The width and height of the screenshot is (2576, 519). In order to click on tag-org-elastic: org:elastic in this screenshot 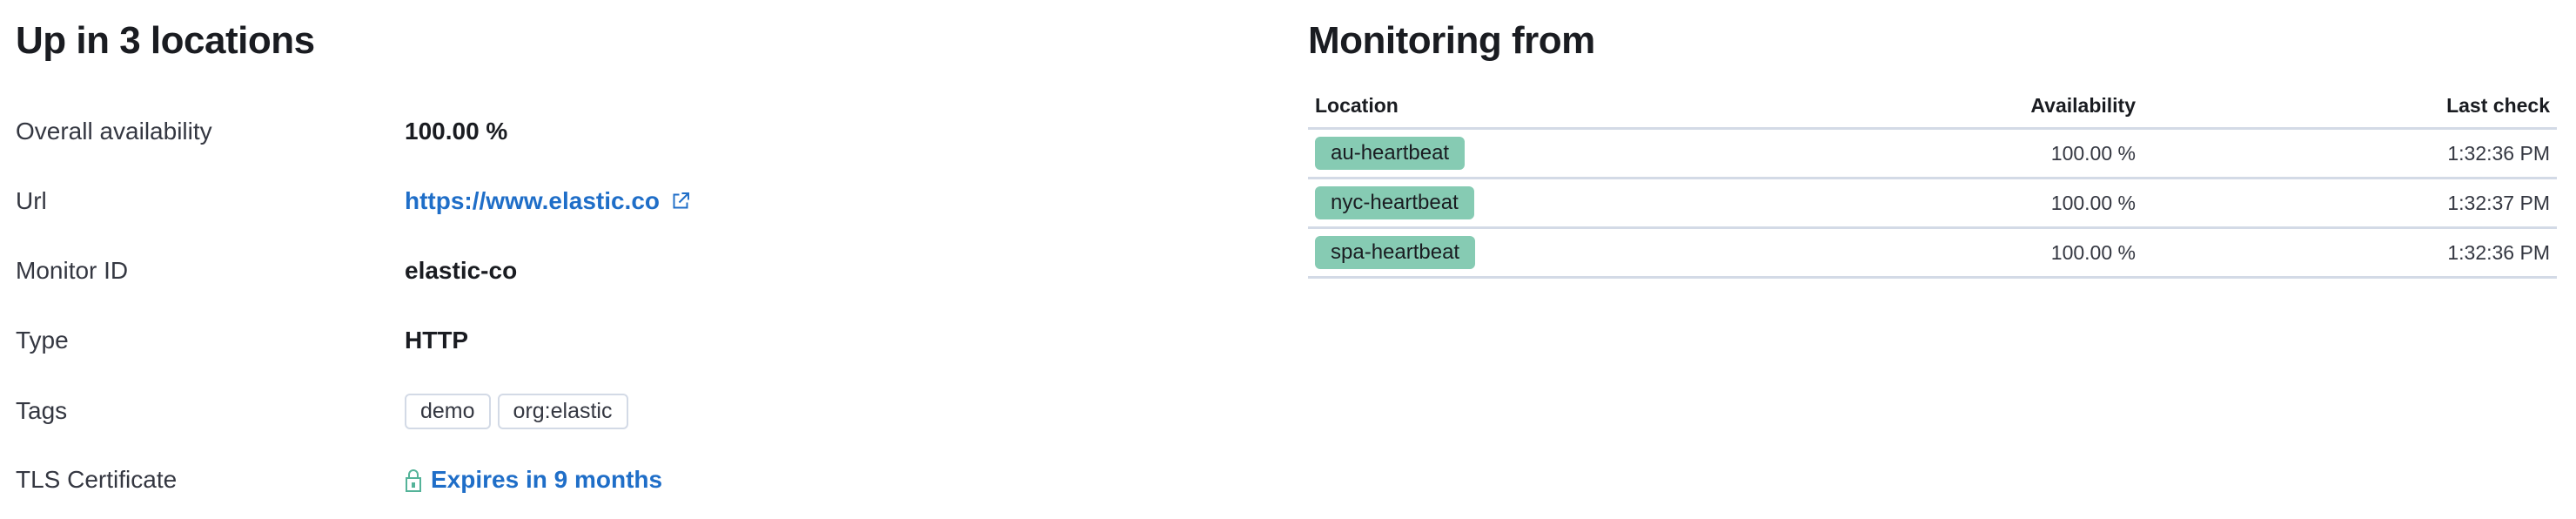, I will do `click(563, 411)`.